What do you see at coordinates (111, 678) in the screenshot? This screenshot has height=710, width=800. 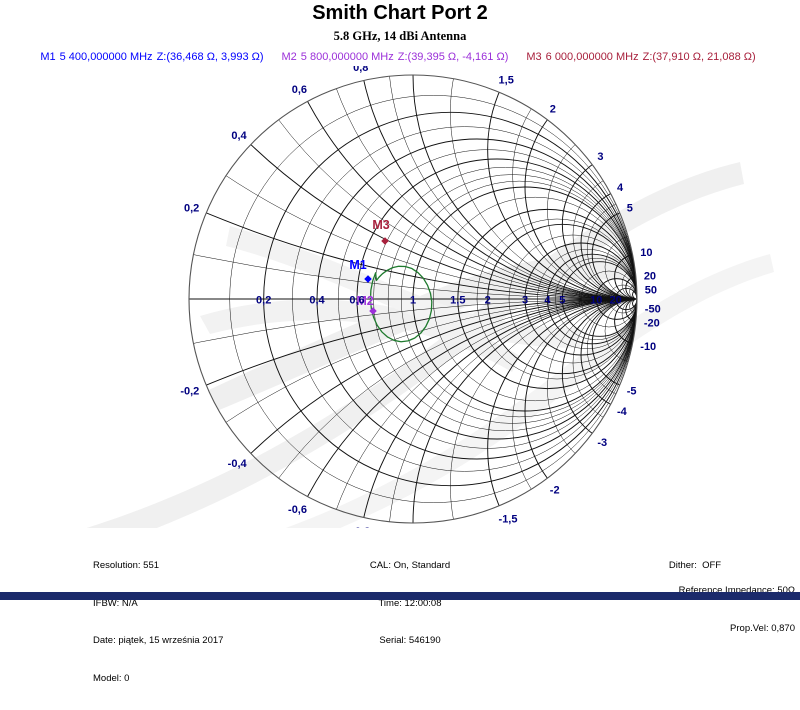 I see `footer-model: Model: 0` at bounding box center [111, 678].